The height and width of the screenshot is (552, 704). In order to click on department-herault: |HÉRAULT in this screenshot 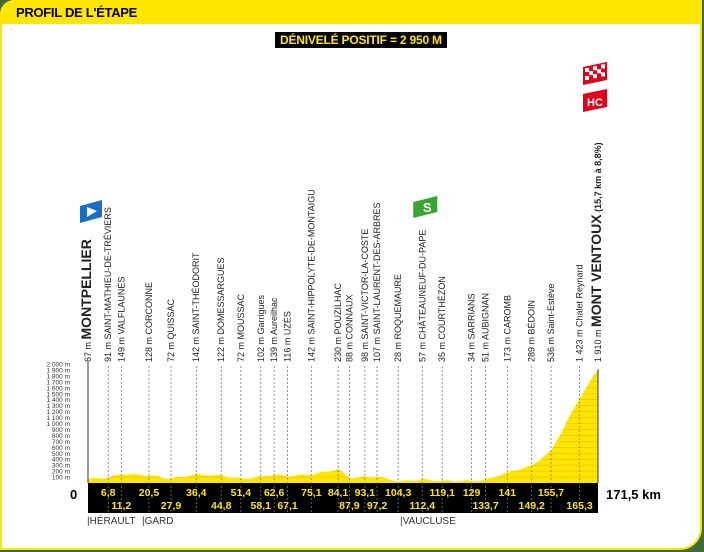, I will do `click(111, 521)`.